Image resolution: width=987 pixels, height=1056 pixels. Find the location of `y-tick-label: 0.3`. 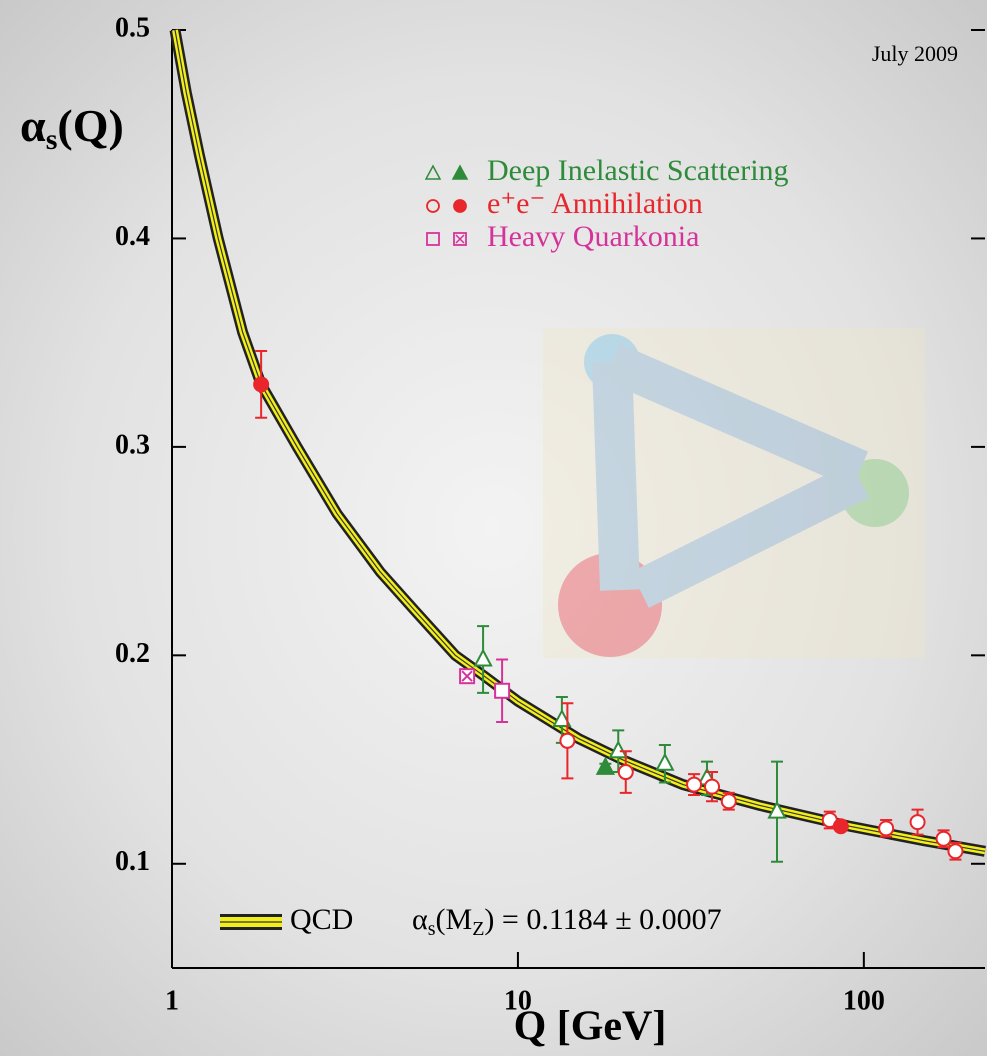

y-tick-label: 0.3 is located at coordinates (132, 444).